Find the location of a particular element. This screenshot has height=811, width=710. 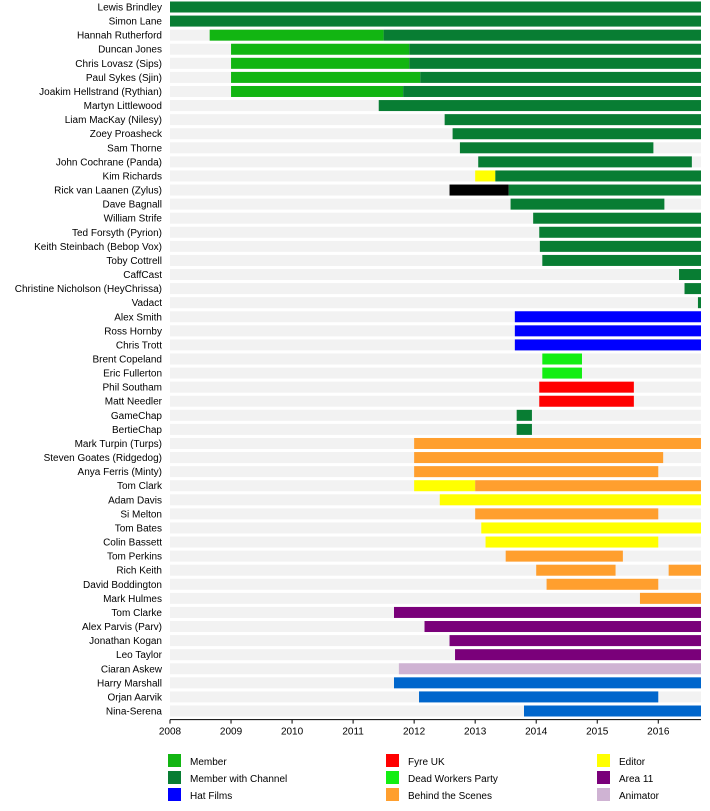

timeline-row: BertieChap is located at coordinates (406, 429).